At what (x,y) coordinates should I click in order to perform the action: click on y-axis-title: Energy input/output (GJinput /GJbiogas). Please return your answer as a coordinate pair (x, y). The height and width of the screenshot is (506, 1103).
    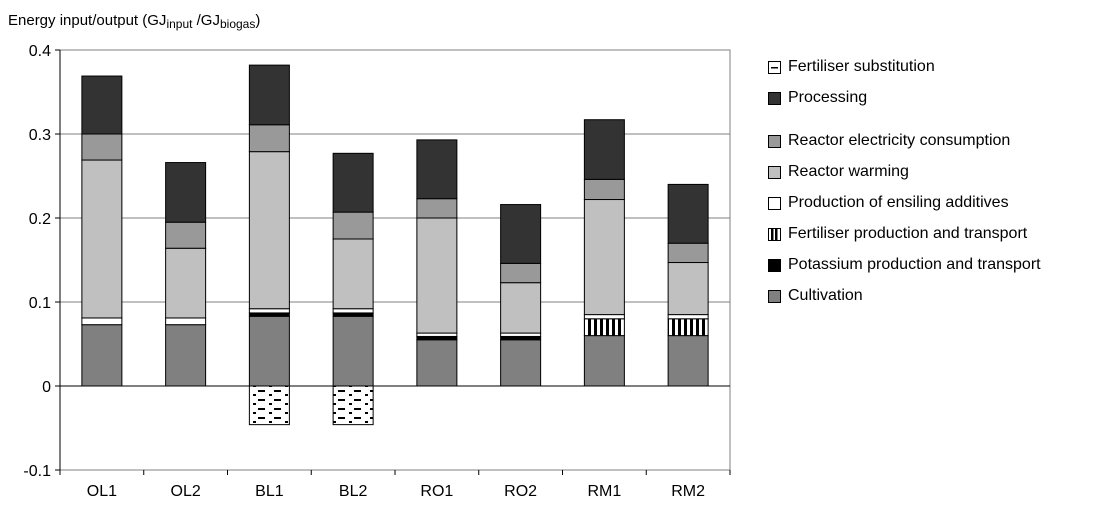
    Looking at the image, I should click on (134, 21).